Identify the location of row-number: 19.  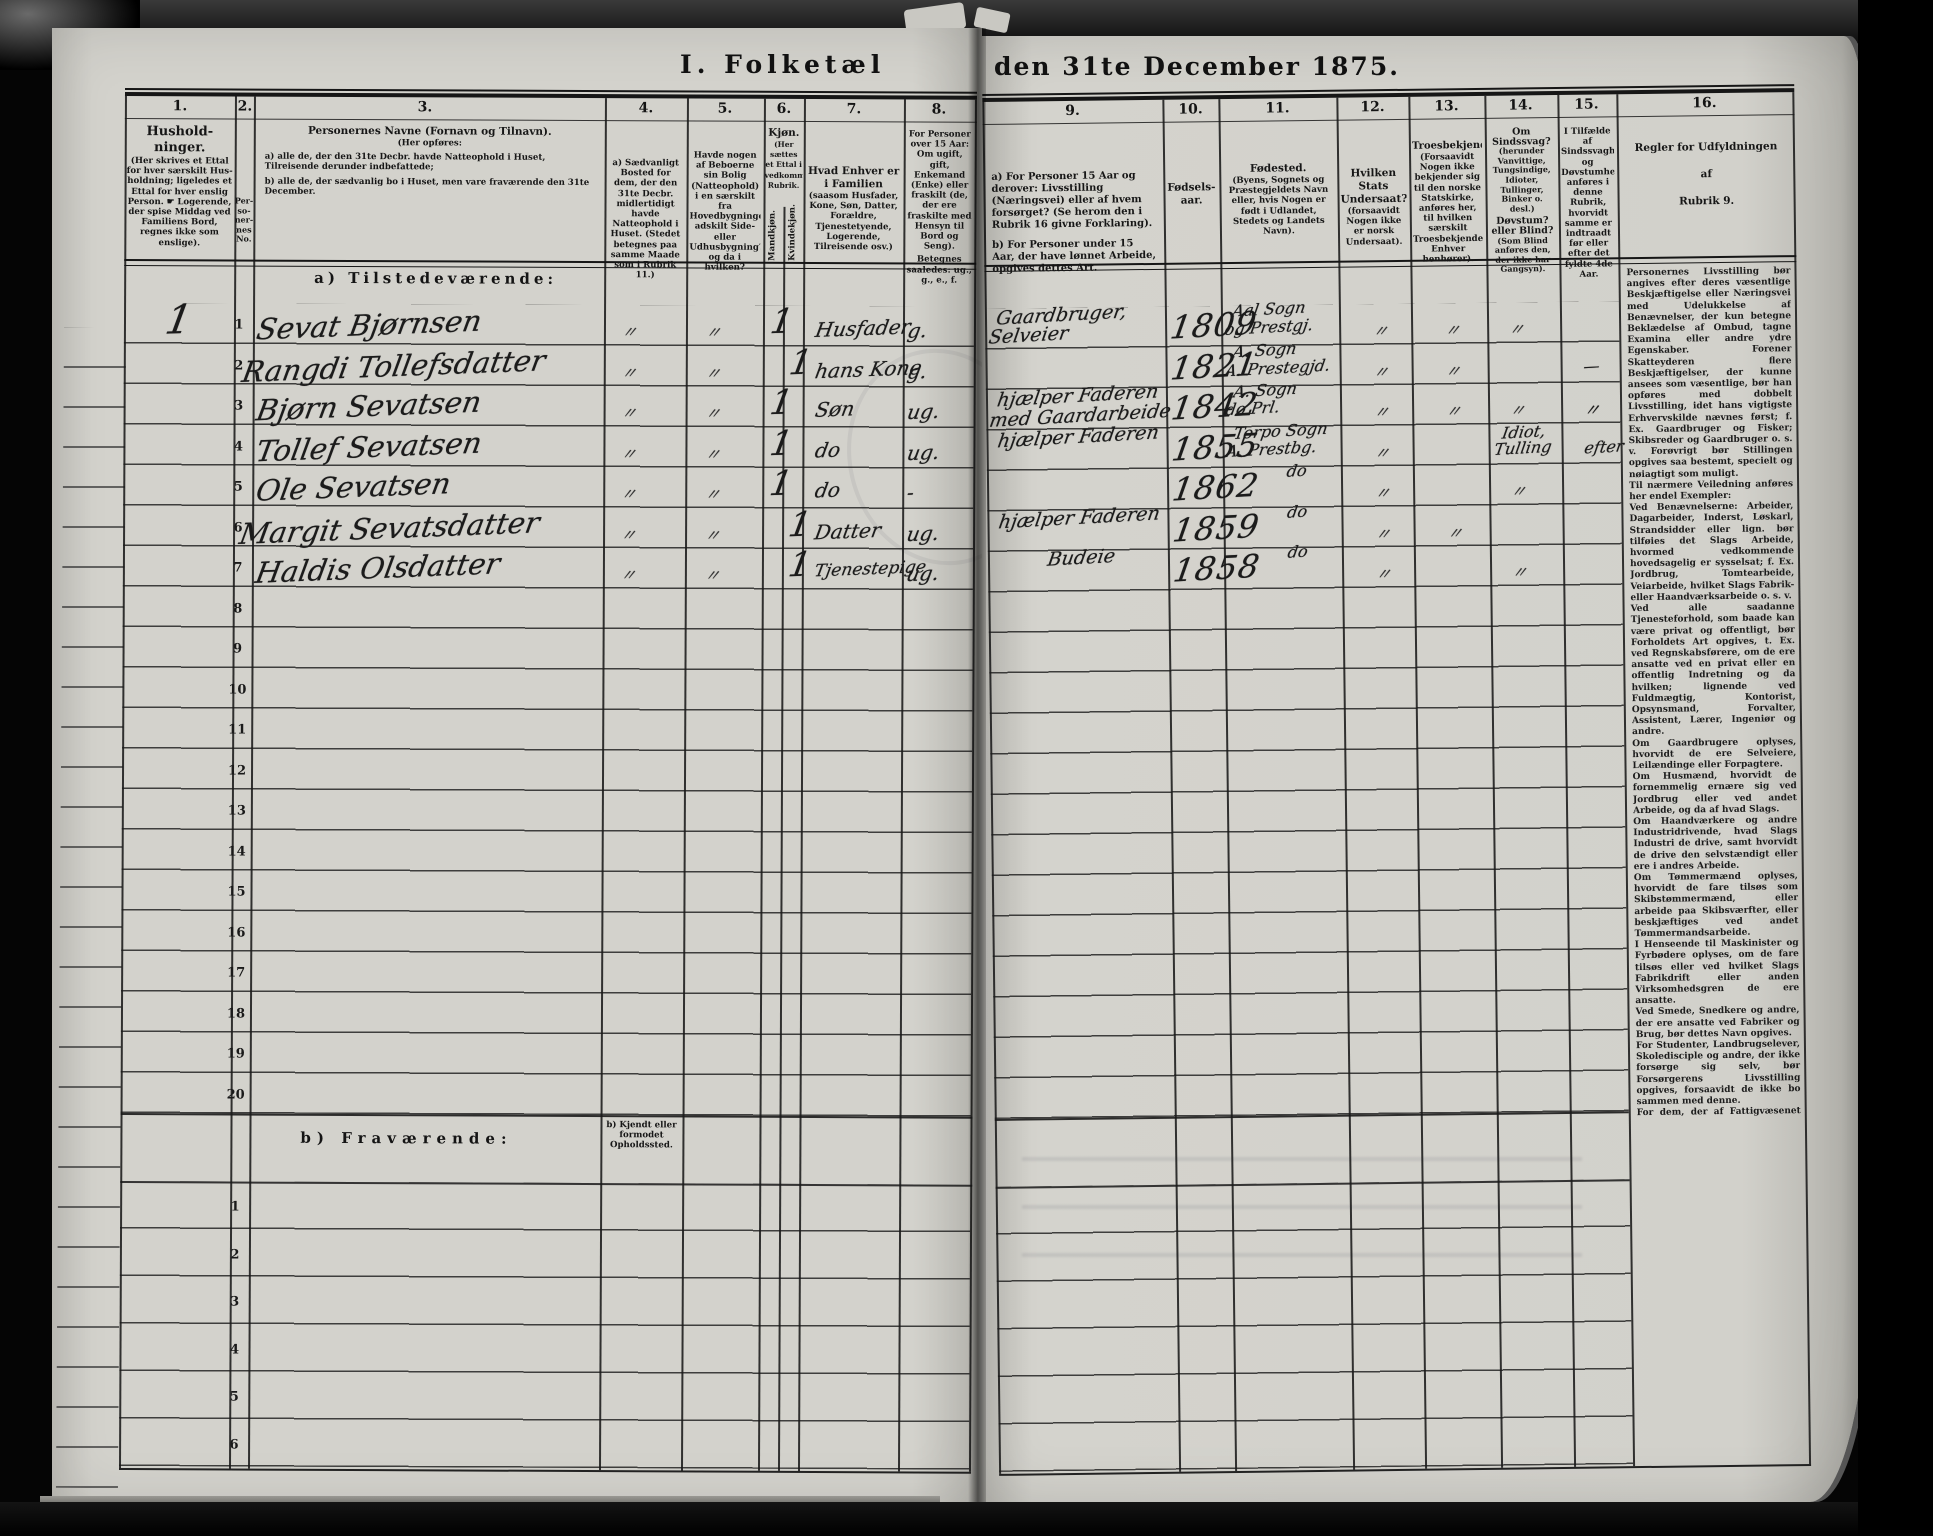
(235, 1054).